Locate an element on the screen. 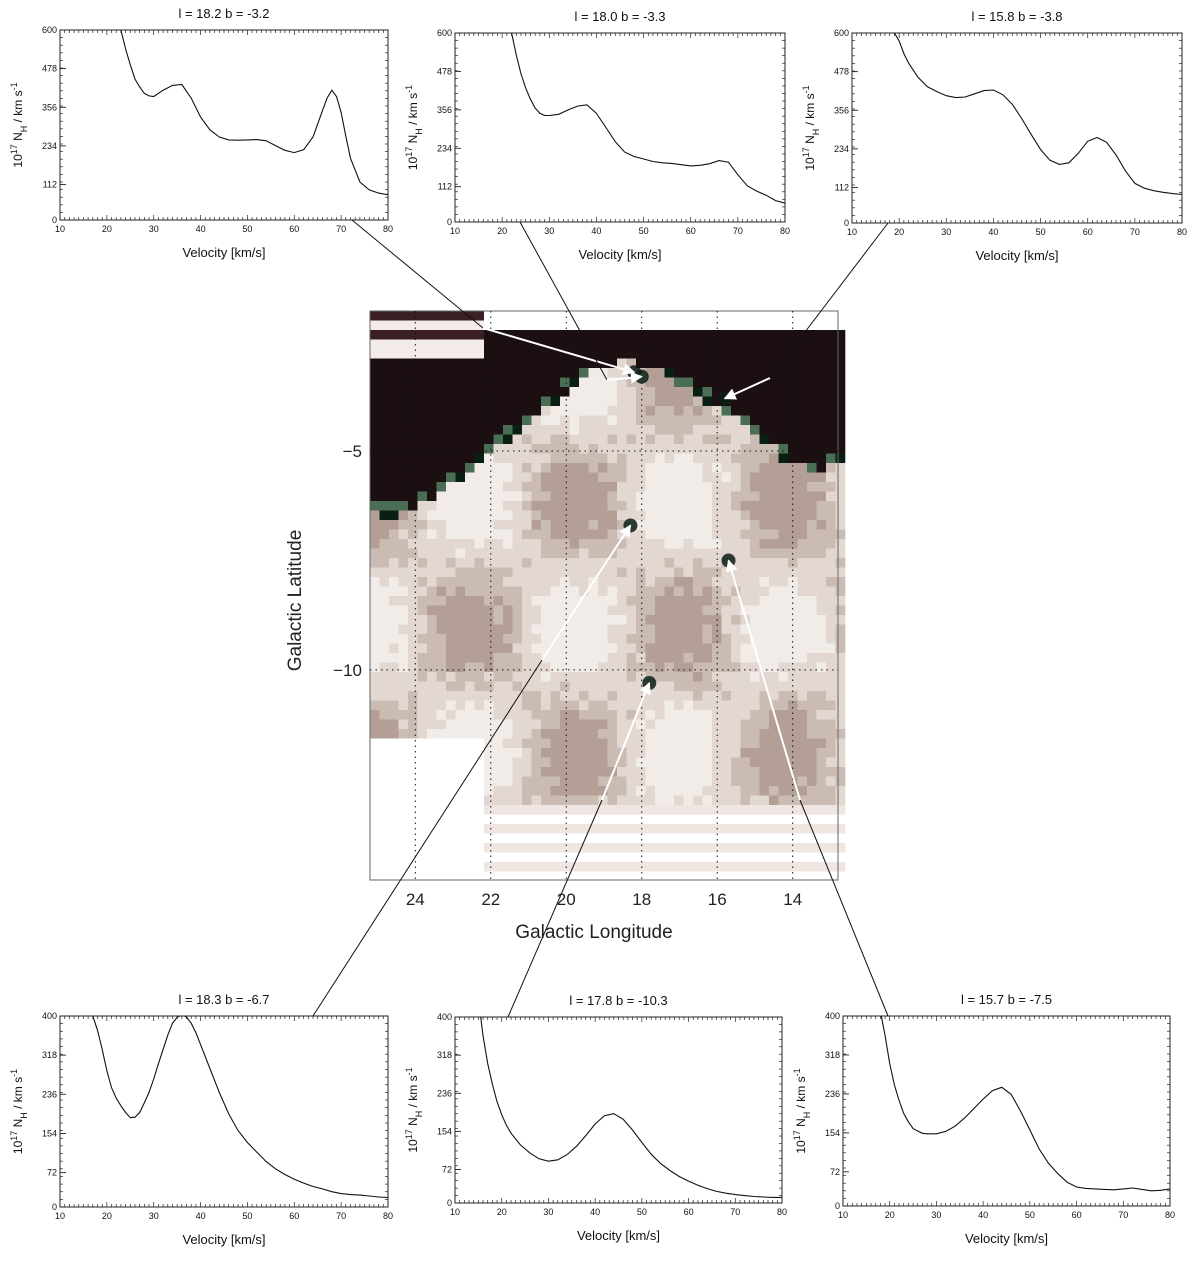 This screenshot has height=1263, width=1200. y-tick-label: 154 is located at coordinates (49, 1133).